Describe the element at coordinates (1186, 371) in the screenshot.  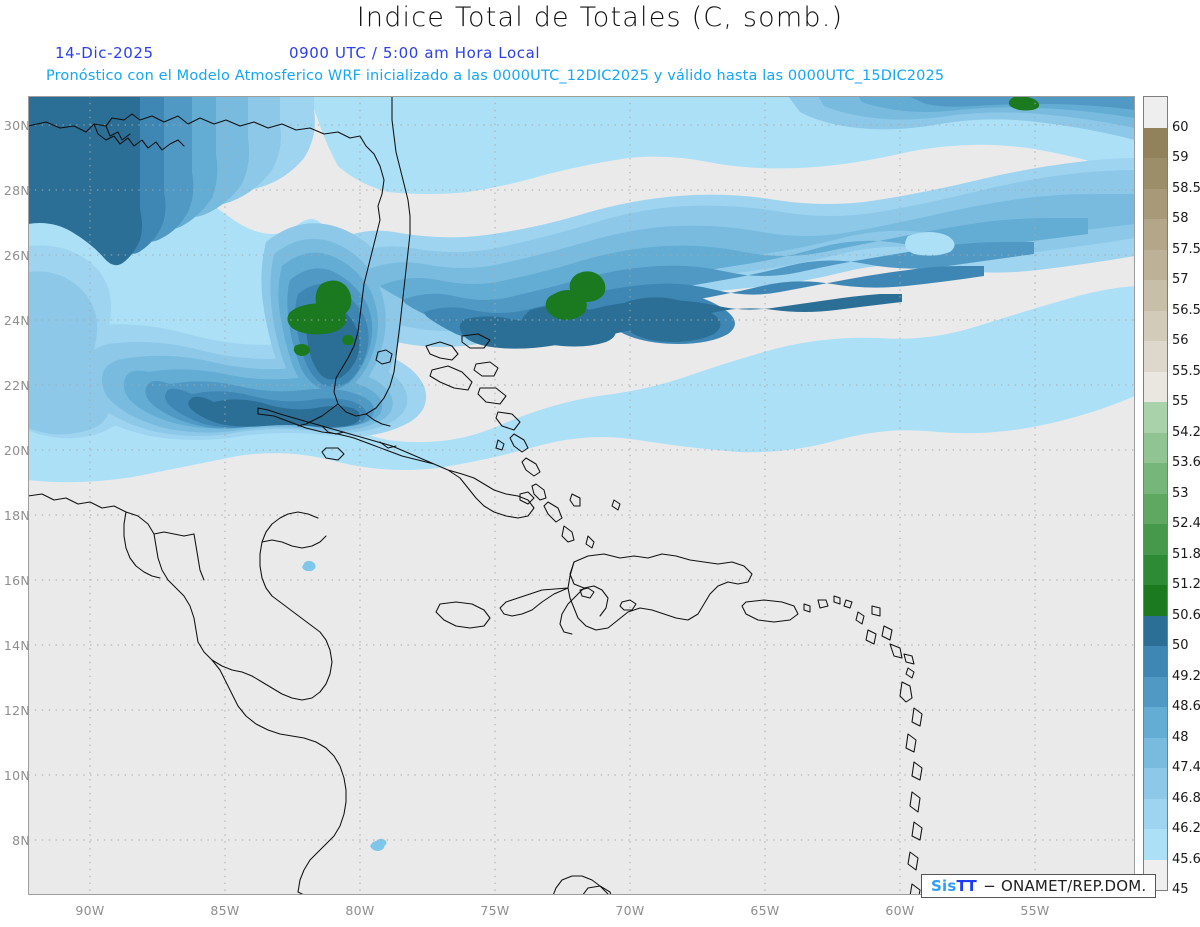
I see `colorbar-tick-55.5: 55.5` at that location.